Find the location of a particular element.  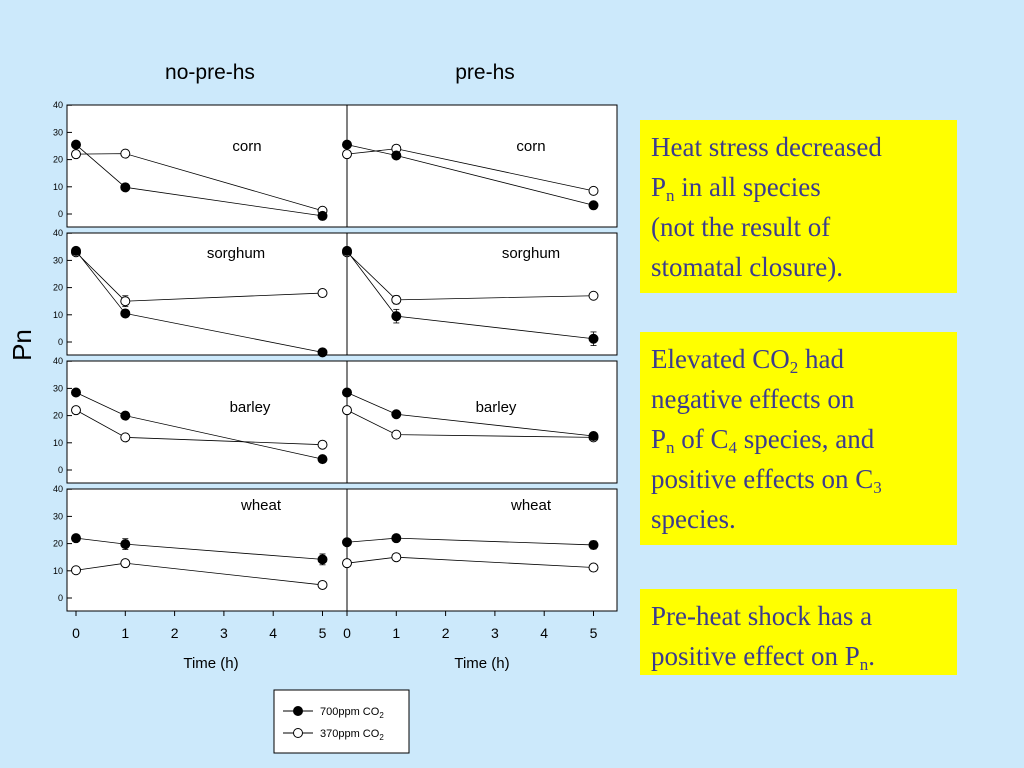

x-tick-label: 5 is located at coordinates (323, 633).